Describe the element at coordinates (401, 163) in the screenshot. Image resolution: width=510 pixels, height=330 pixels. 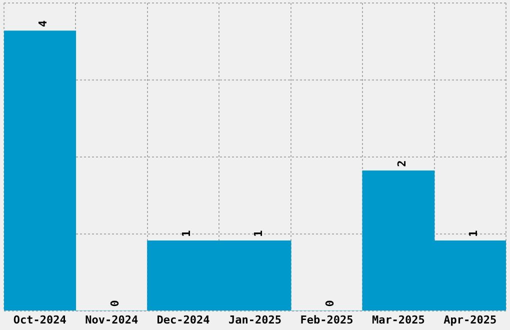
I see `data-label: 2` at that location.